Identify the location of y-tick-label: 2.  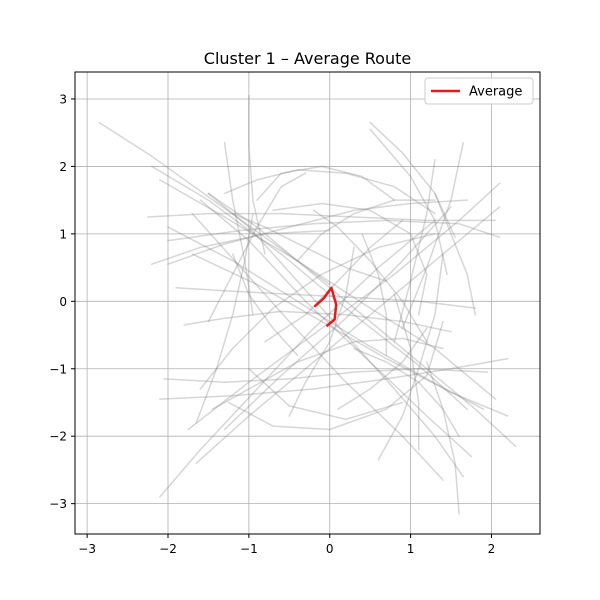
(63, 167).